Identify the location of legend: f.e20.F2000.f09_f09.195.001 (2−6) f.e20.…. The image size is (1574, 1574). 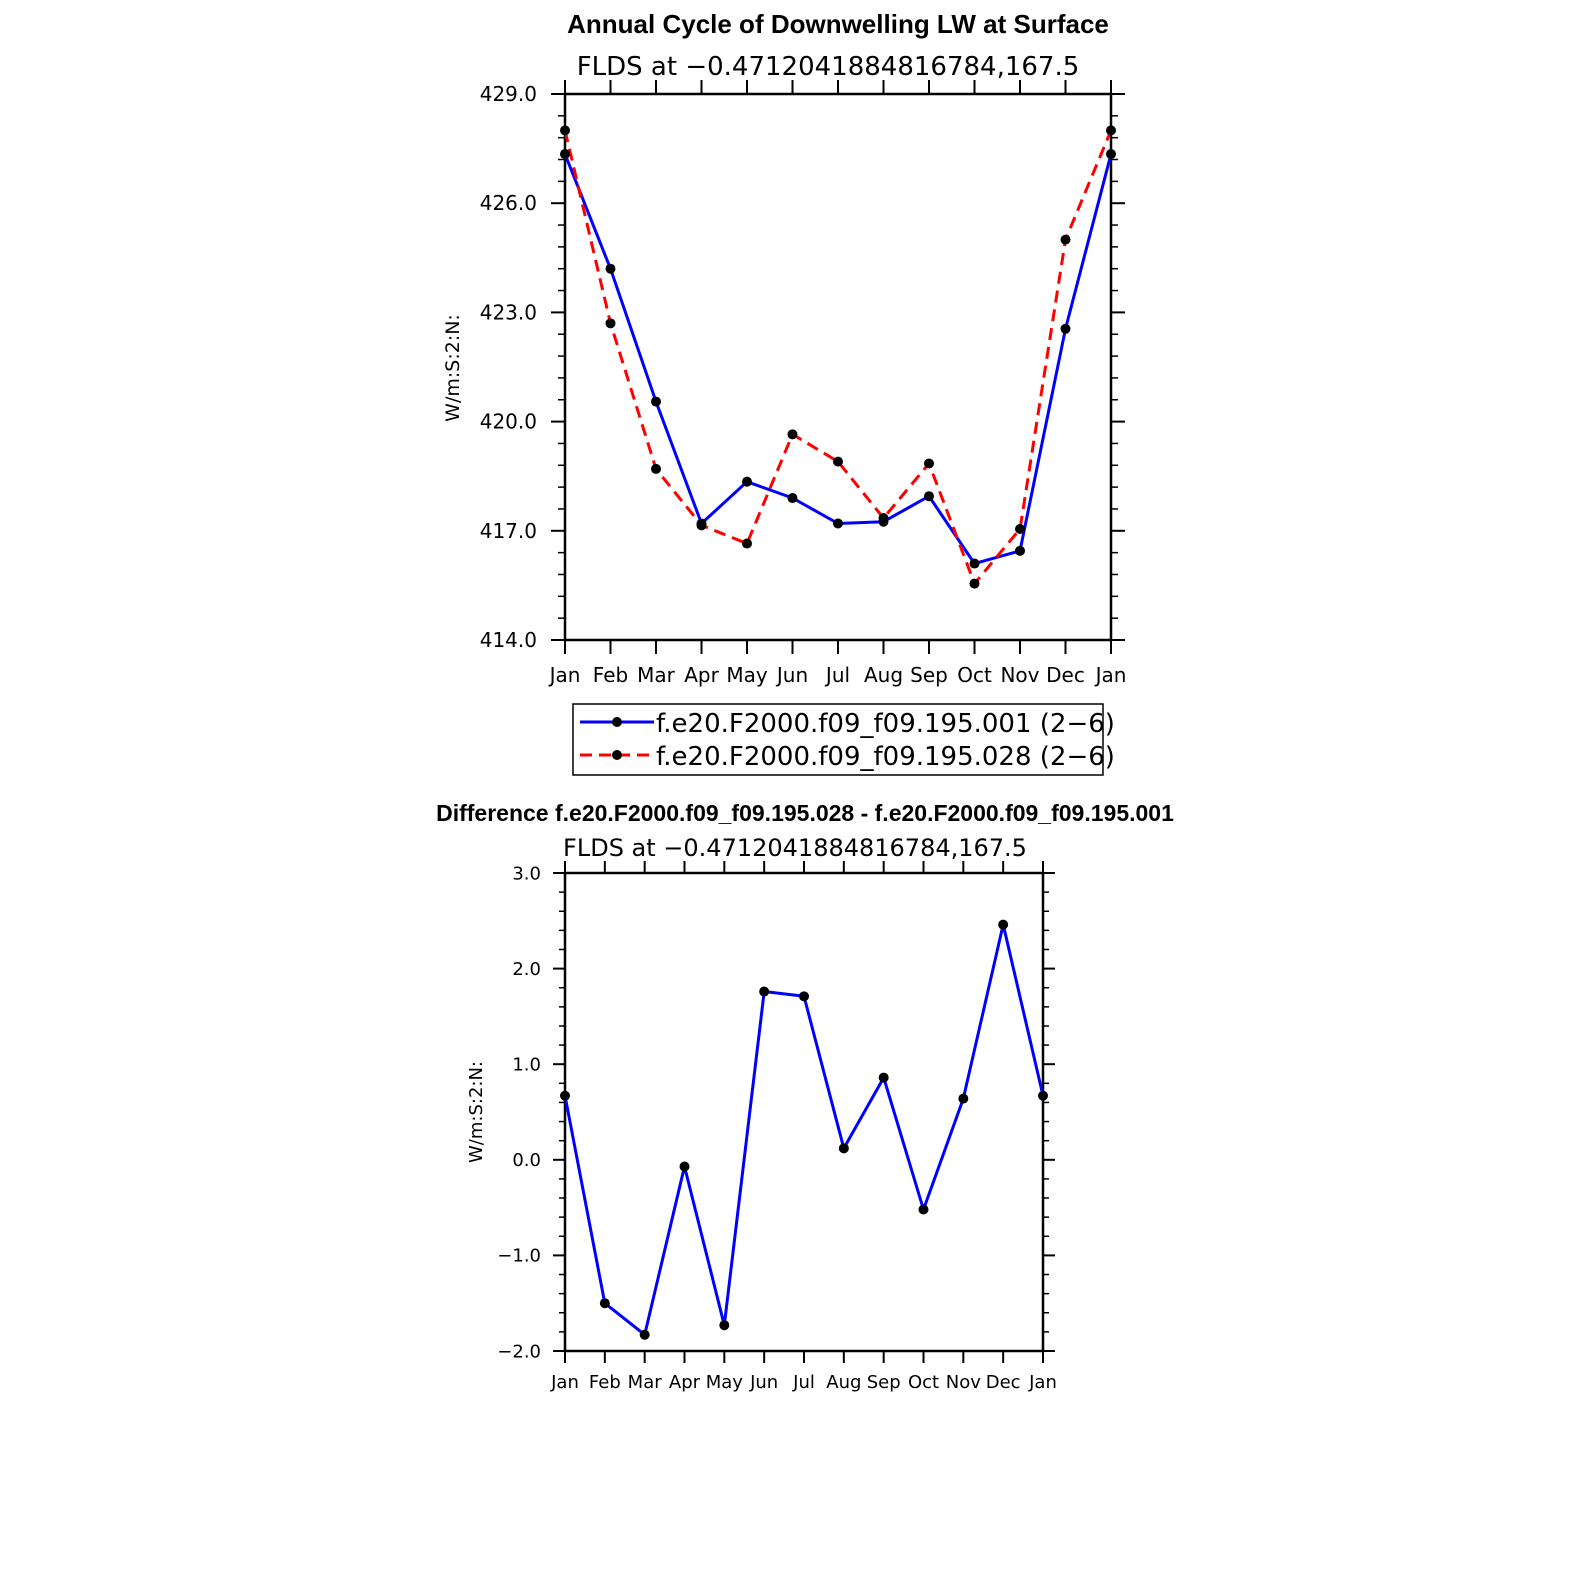
(843, 739).